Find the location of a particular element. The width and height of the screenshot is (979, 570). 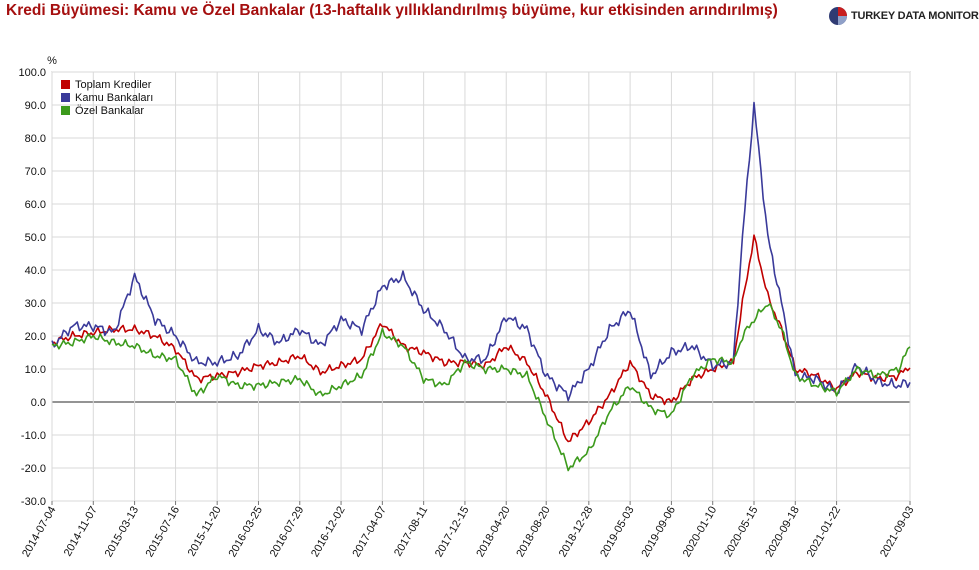

y-tick-label: 80.0 is located at coordinates (35, 139).